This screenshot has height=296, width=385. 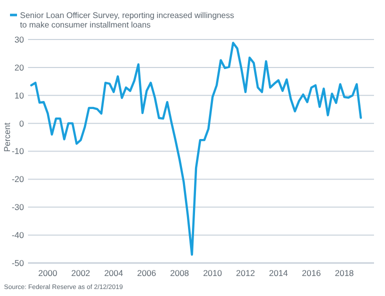 What do you see at coordinates (180, 273) in the screenshot?
I see `x-tick-label: 2008` at bounding box center [180, 273].